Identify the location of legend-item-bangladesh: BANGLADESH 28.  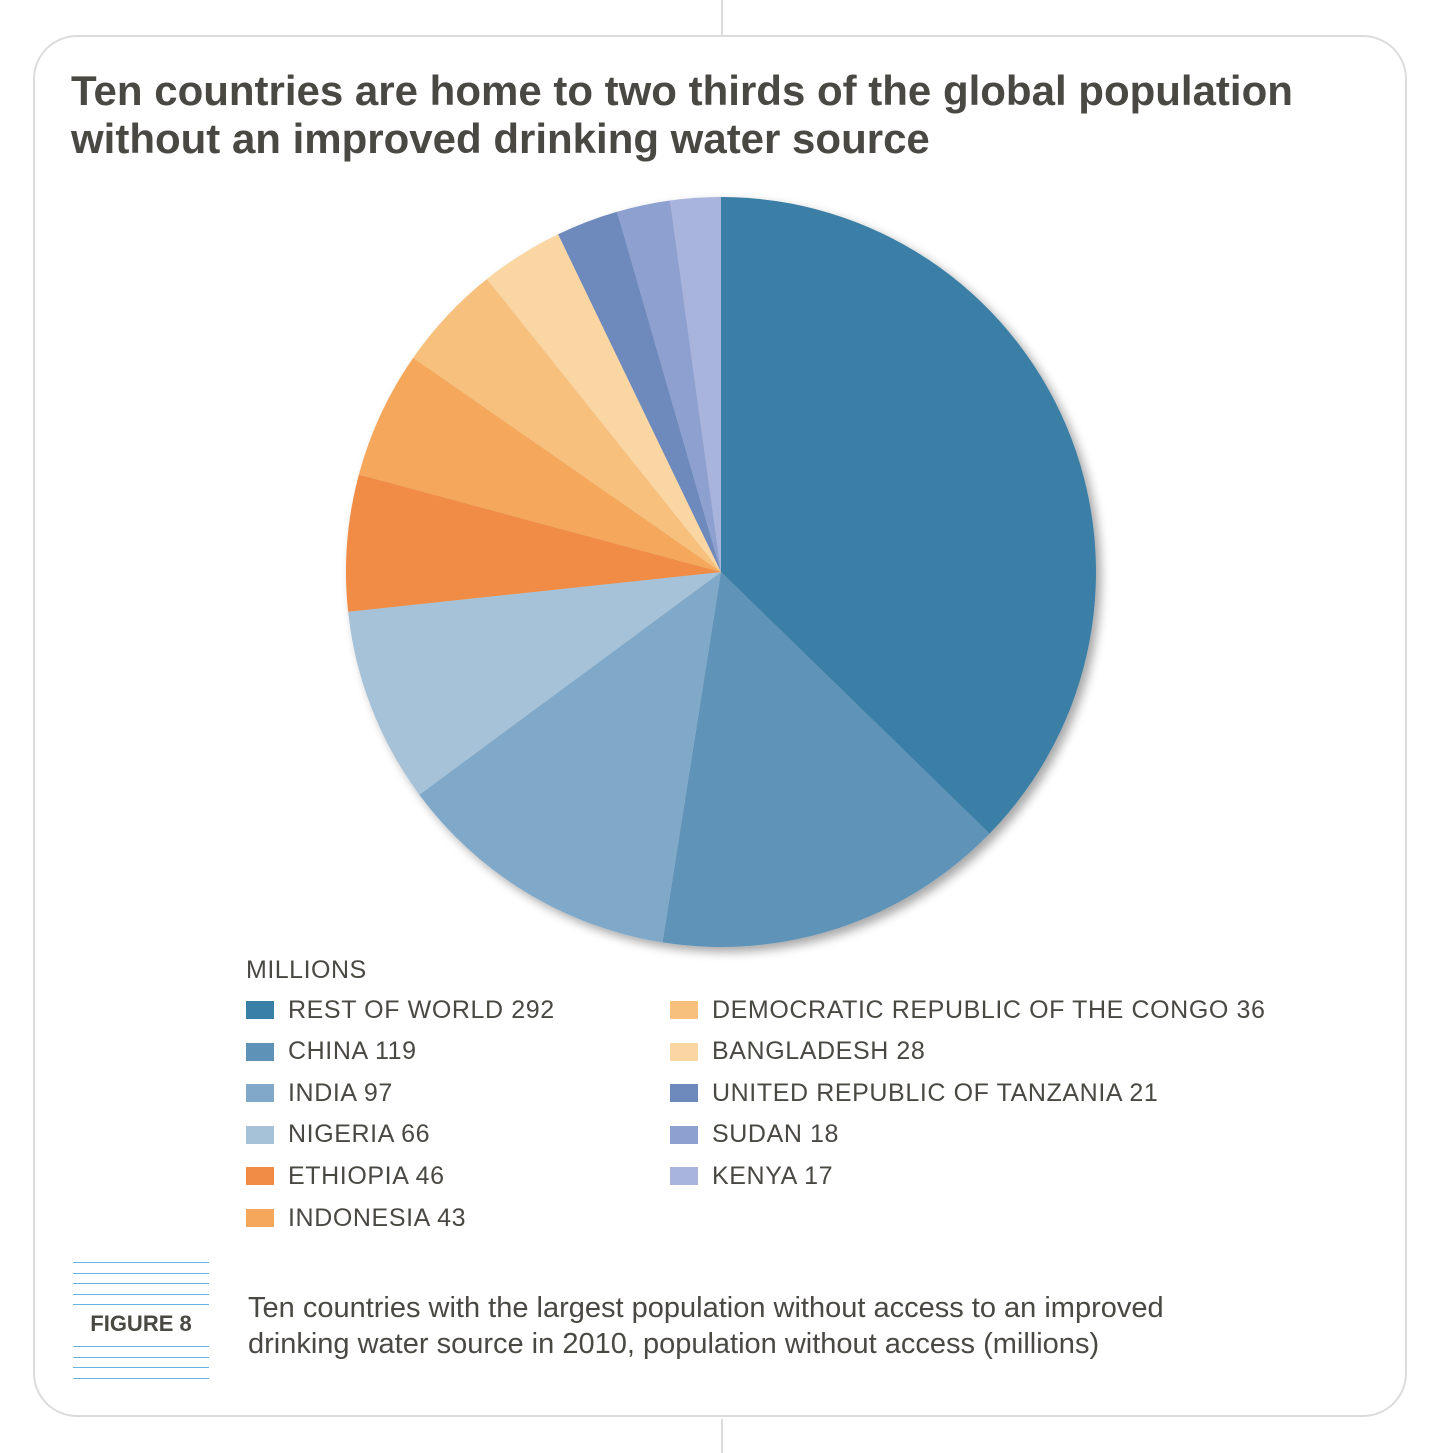
(797, 1052).